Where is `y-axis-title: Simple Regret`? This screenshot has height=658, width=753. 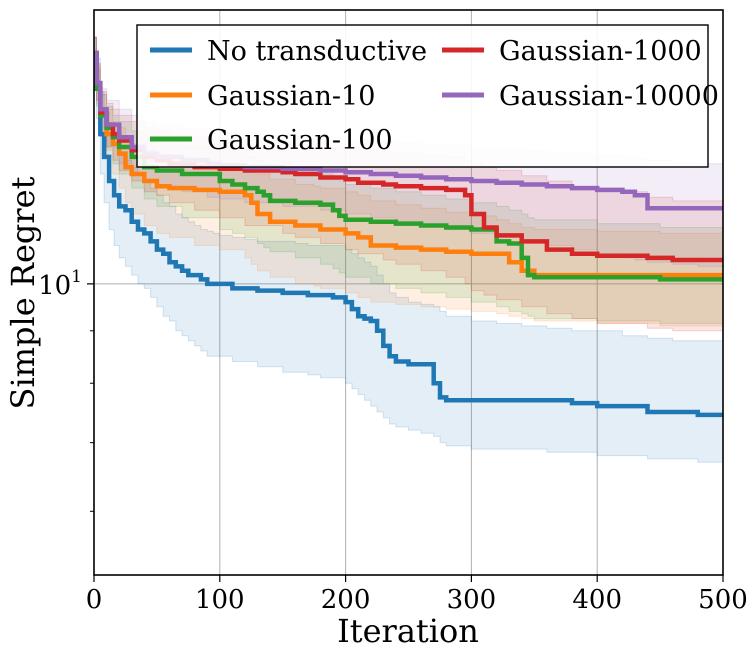
y-axis-title: Simple Regret is located at coordinates (23, 292).